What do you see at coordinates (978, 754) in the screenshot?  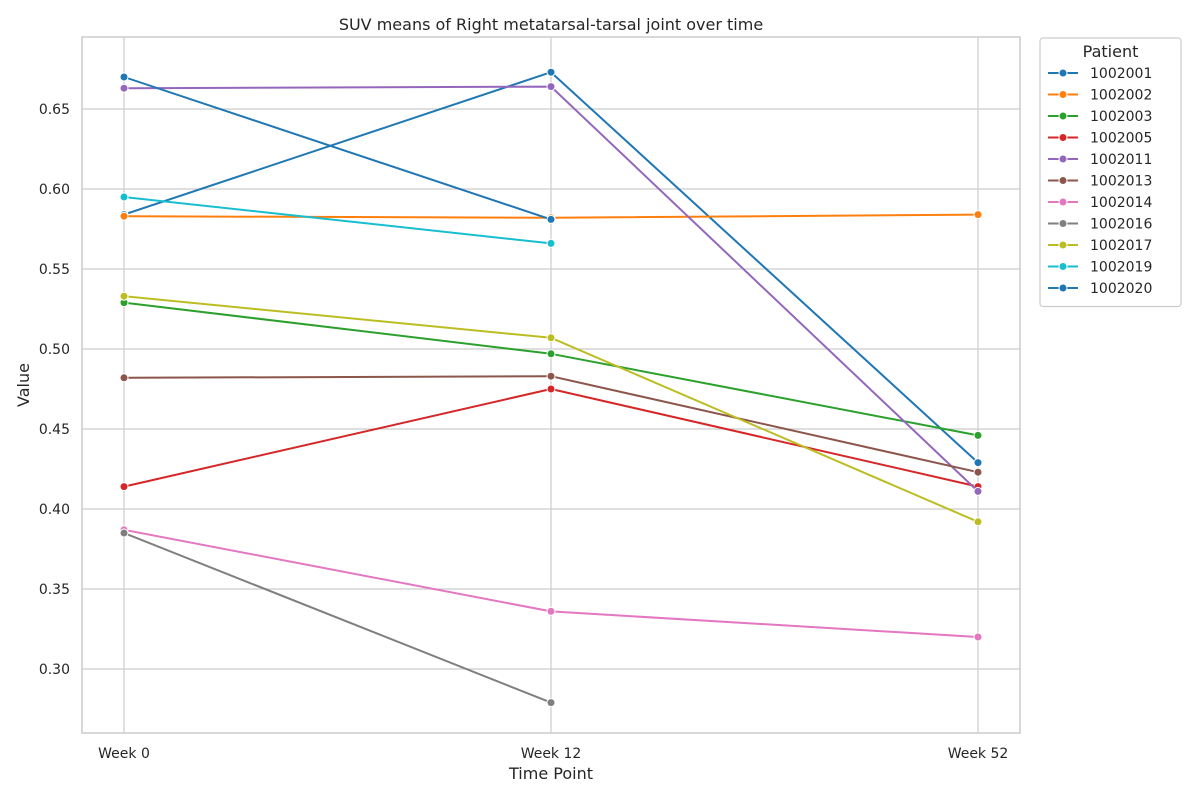 I see `x-tick-label: Week 52` at bounding box center [978, 754].